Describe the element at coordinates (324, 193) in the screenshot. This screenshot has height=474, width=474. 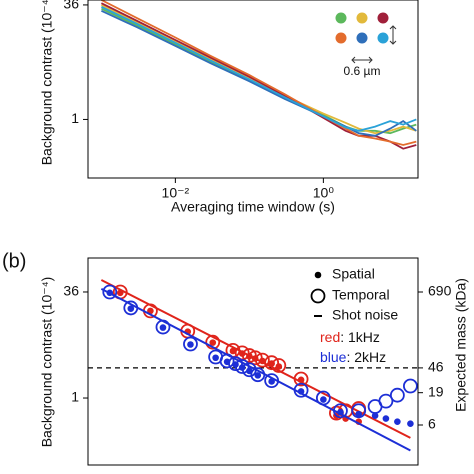
I see `x-tick-label: 10⁰` at that location.